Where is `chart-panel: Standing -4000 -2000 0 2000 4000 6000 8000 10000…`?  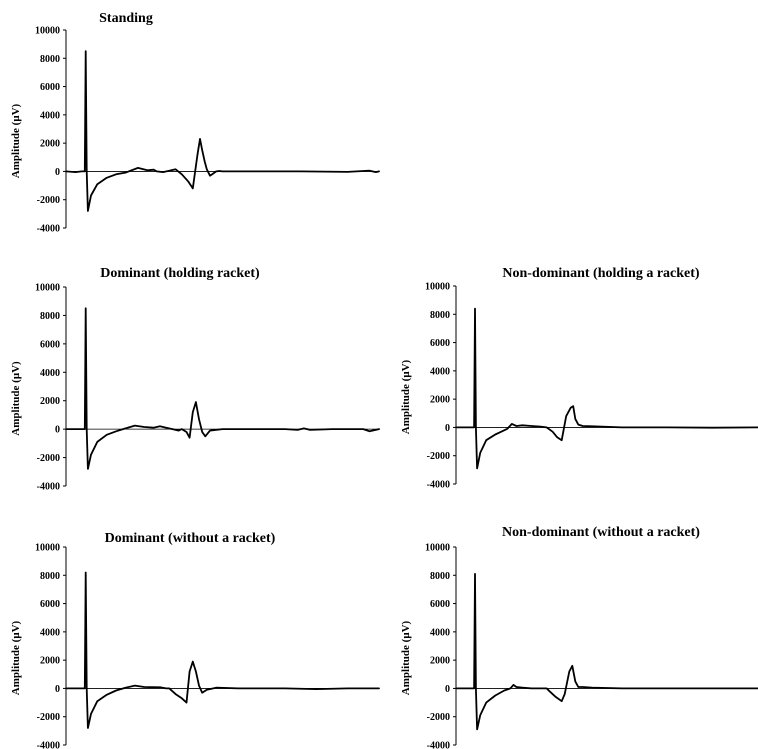
chart-panel: Standing -4000 -2000 0 2000 4000 6000 8000 10000… is located at coordinates (195, 123).